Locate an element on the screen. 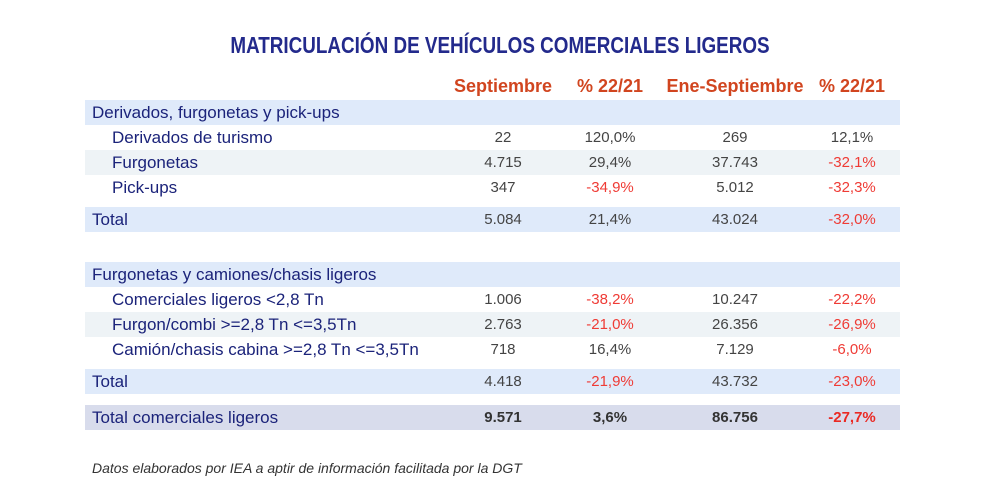 The width and height of the screenshot is (1000, 500). cell-value: 718 is located at coordinates (503, 349).